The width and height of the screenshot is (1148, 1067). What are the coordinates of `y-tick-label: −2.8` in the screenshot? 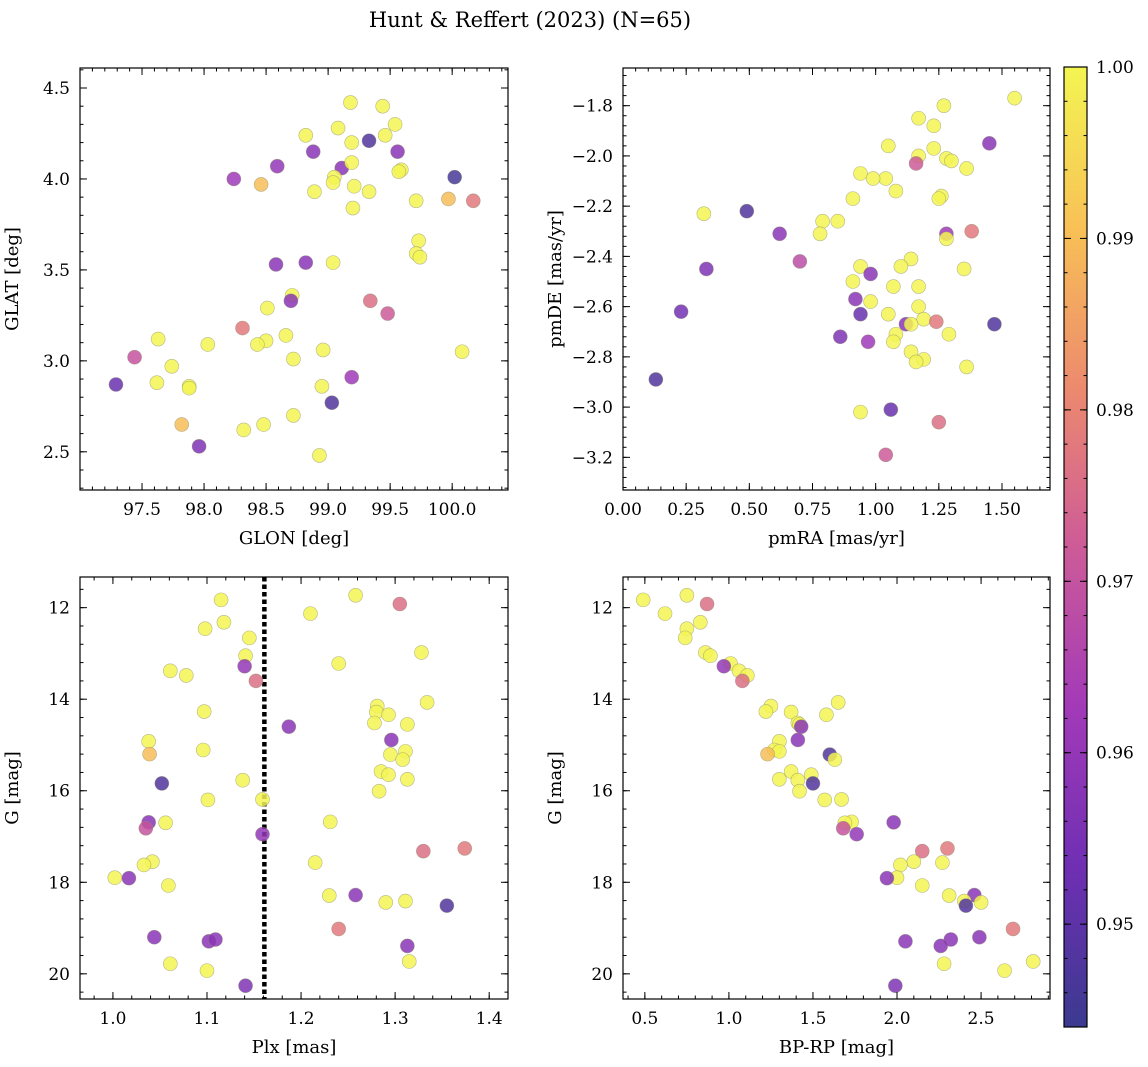 It's located at (592, 358).